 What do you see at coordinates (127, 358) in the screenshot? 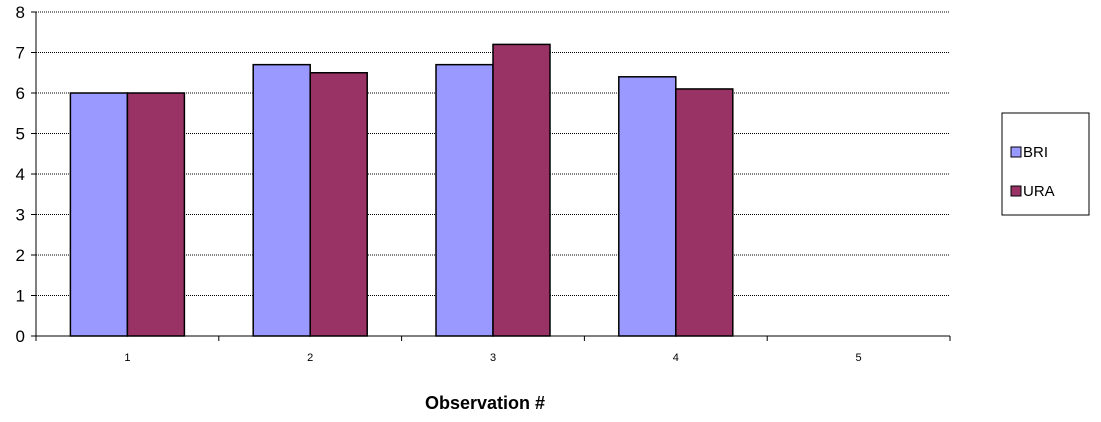
I see `x-tick-label-1: 1` at bounding box center [127, 358].